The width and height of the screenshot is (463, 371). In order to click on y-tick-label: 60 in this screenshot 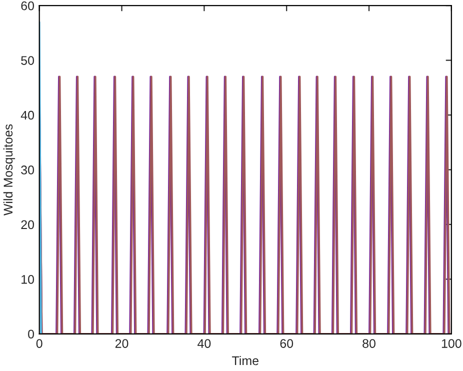, I will do `click(27, 5)`.